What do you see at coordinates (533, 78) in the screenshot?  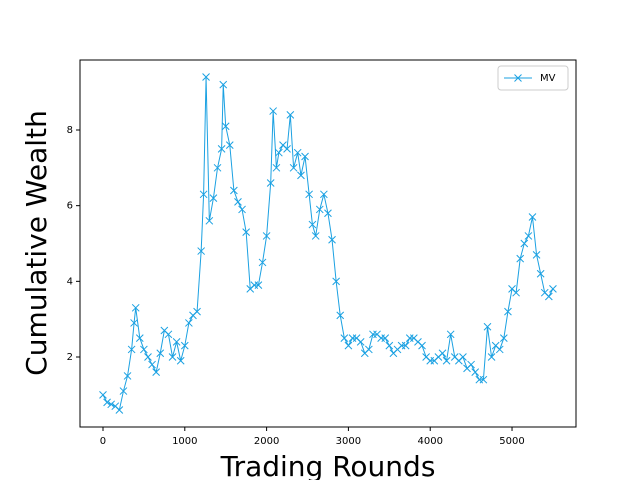 I see `legend: MV` at bounding box center [533, 78].